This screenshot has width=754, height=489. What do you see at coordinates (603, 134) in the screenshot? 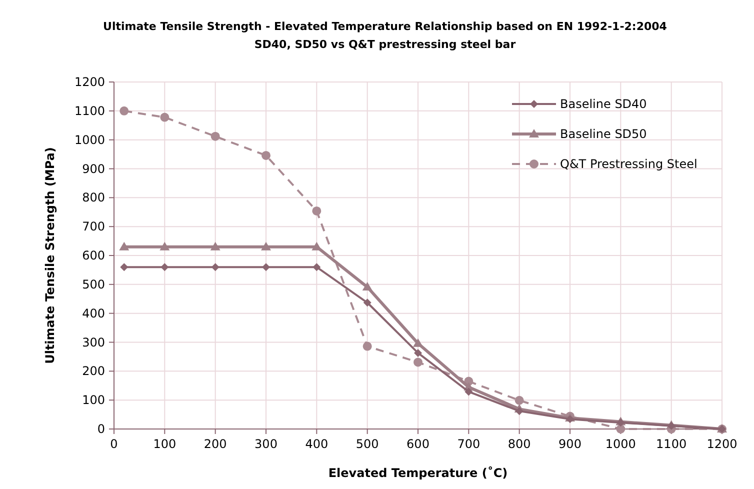
I see `legend-label: Baseline SD50` at bounding box center [603, 134].